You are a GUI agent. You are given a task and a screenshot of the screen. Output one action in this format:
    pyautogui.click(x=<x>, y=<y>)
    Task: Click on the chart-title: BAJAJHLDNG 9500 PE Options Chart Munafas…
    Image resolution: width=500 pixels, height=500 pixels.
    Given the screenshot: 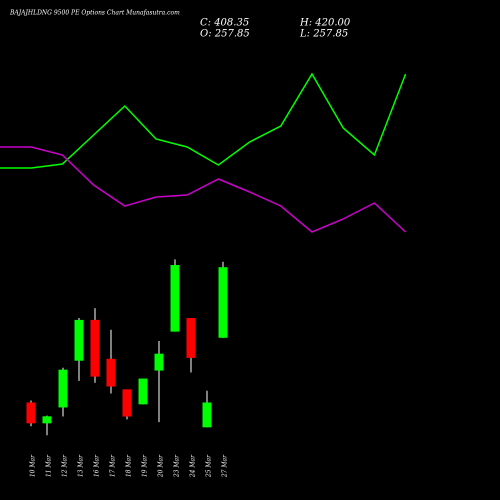 What is the action you would take?
    pyautogui.click(x=94, y=13)
    